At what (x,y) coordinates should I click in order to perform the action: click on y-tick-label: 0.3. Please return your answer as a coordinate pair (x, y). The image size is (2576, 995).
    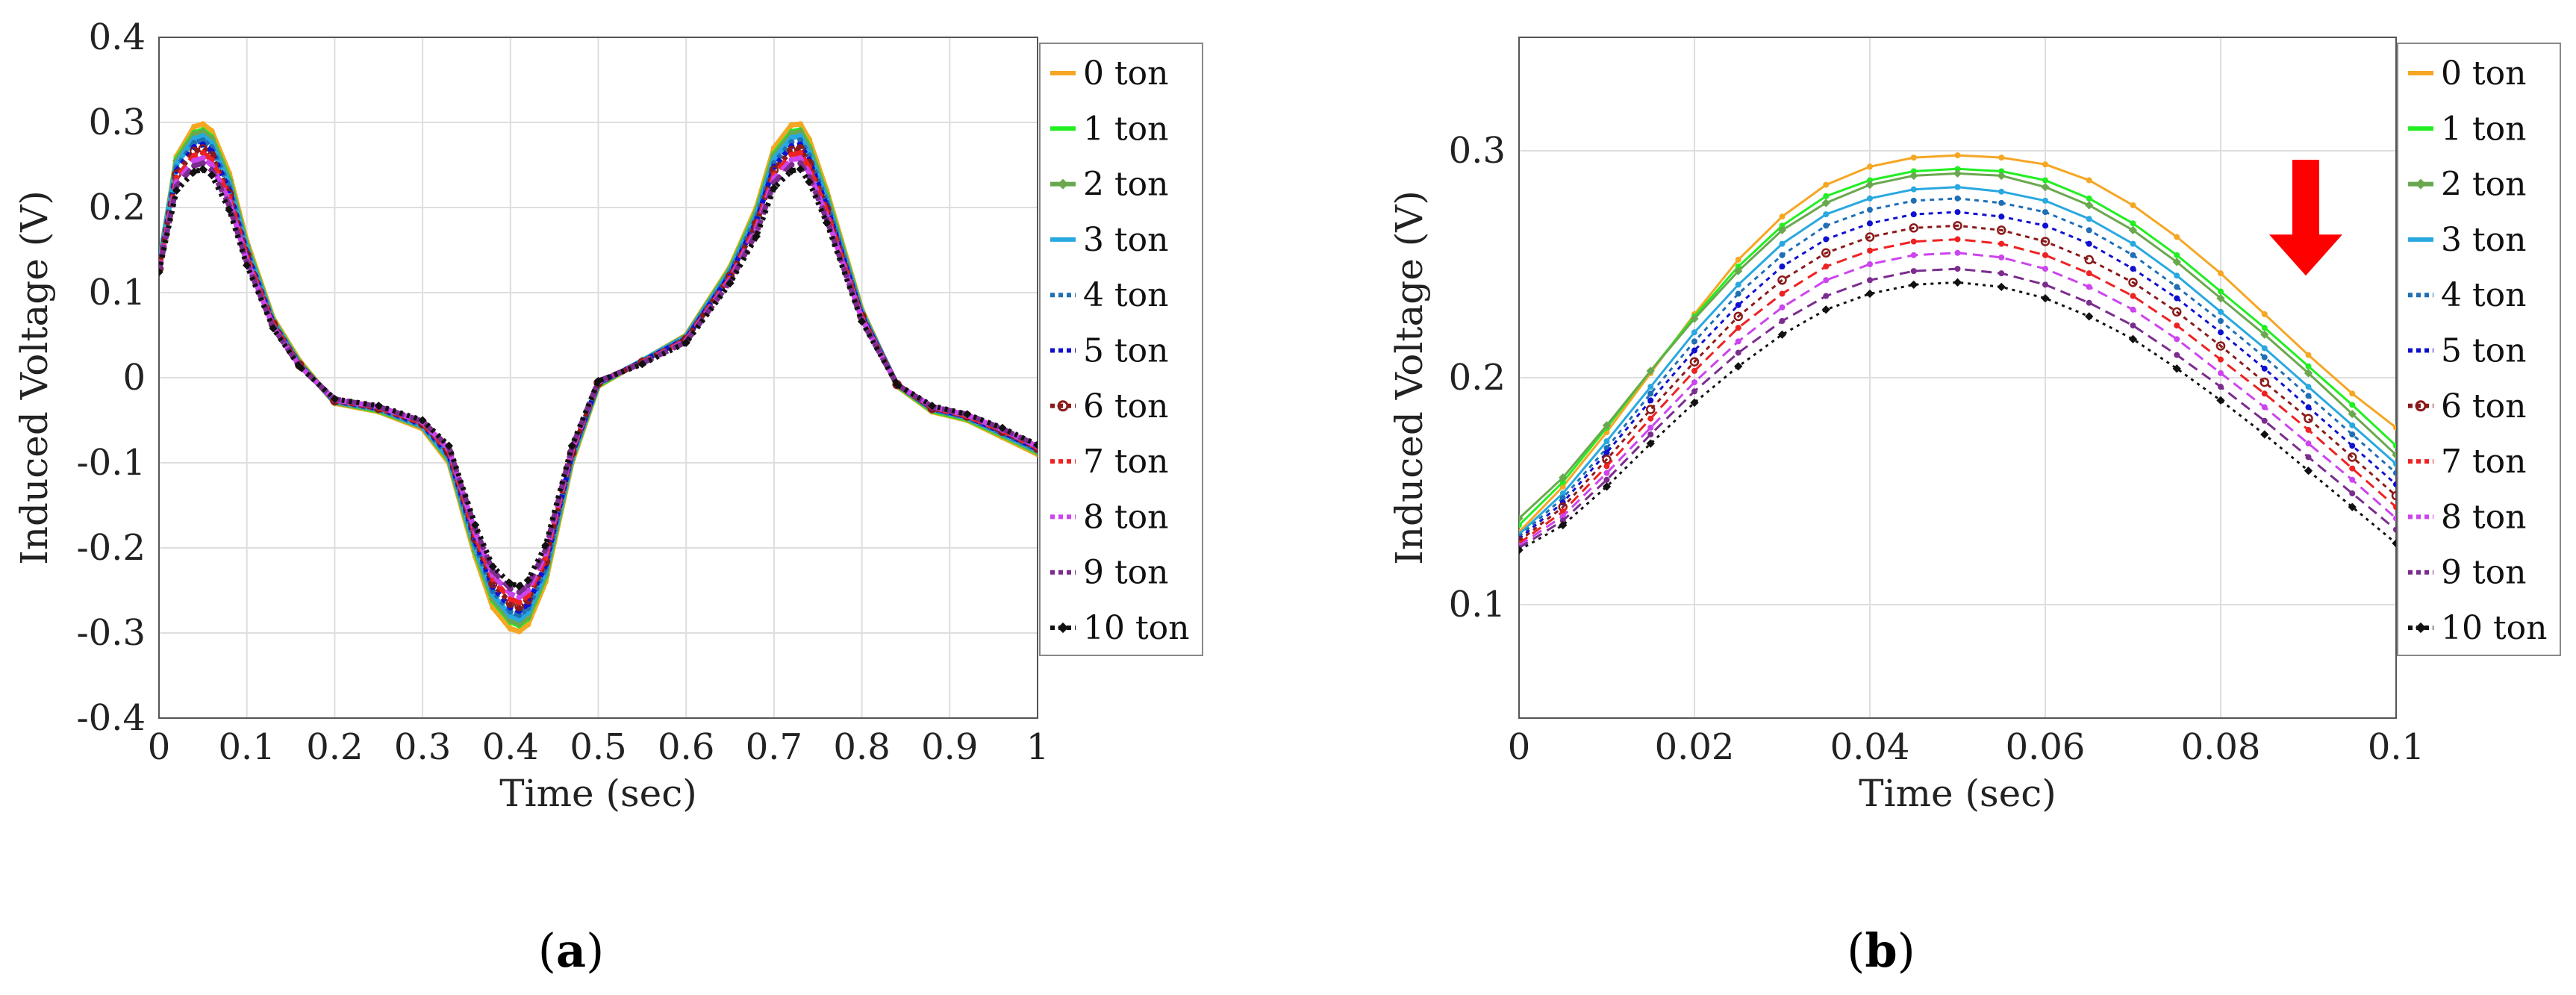
    Looking at the image, I should click on (117, 122).